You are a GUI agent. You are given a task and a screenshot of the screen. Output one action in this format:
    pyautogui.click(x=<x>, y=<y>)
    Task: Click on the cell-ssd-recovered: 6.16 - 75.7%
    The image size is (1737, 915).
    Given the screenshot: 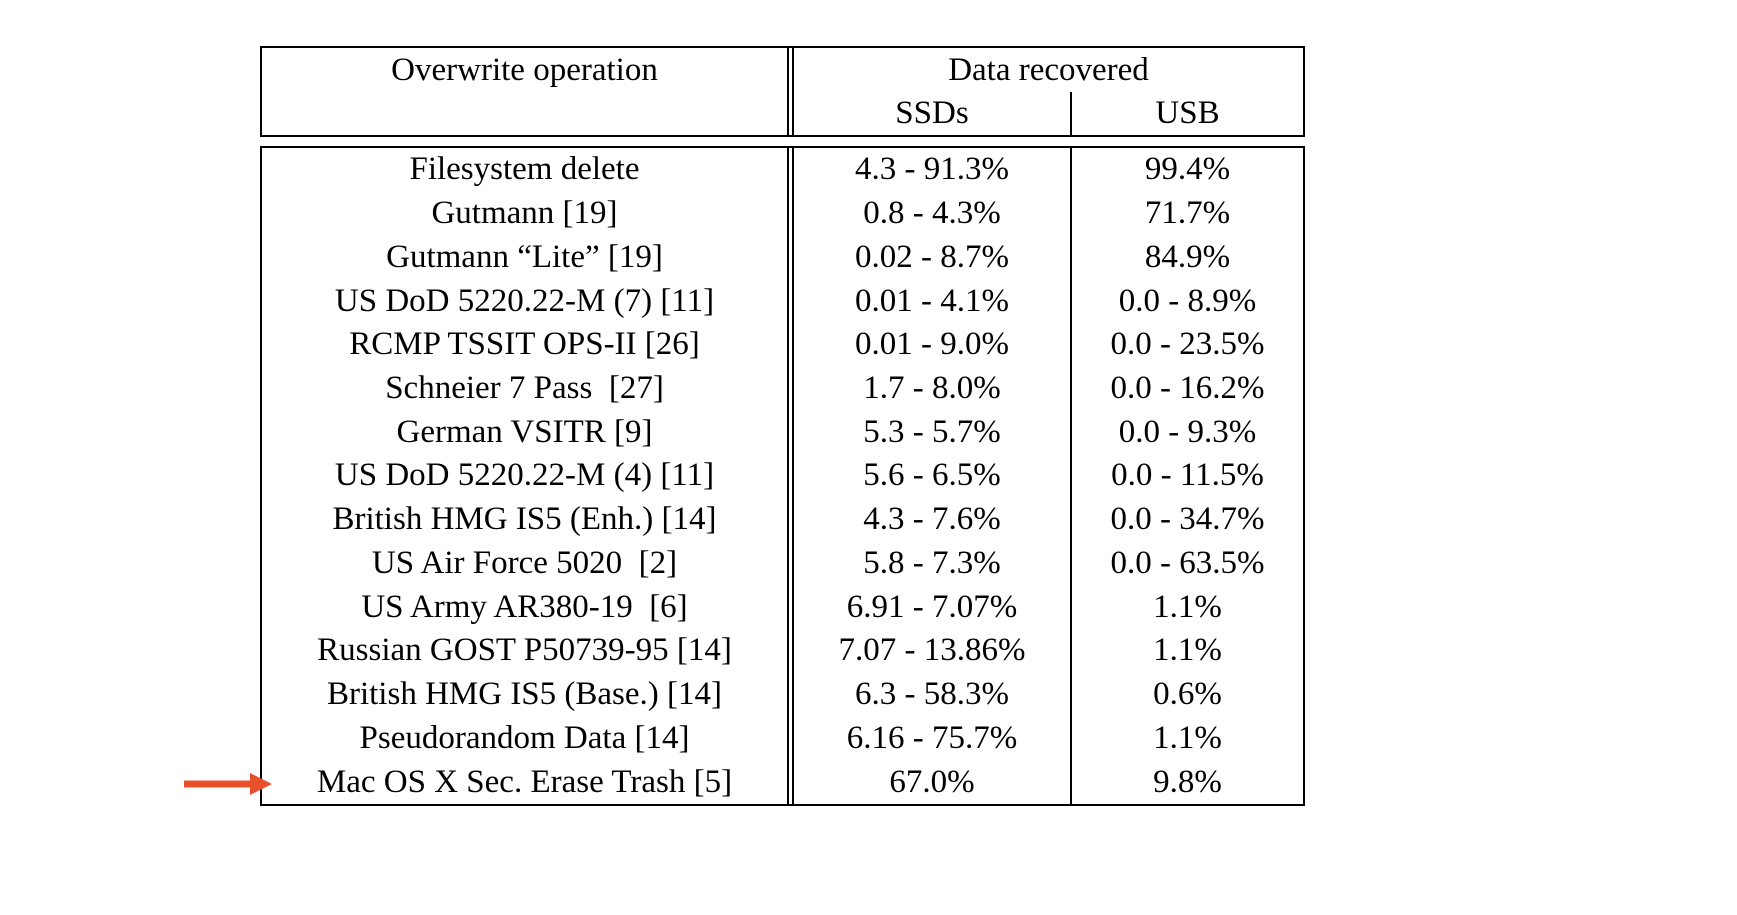 What is the action you would take?
    pyautogui.click(x=932, y=737)
    